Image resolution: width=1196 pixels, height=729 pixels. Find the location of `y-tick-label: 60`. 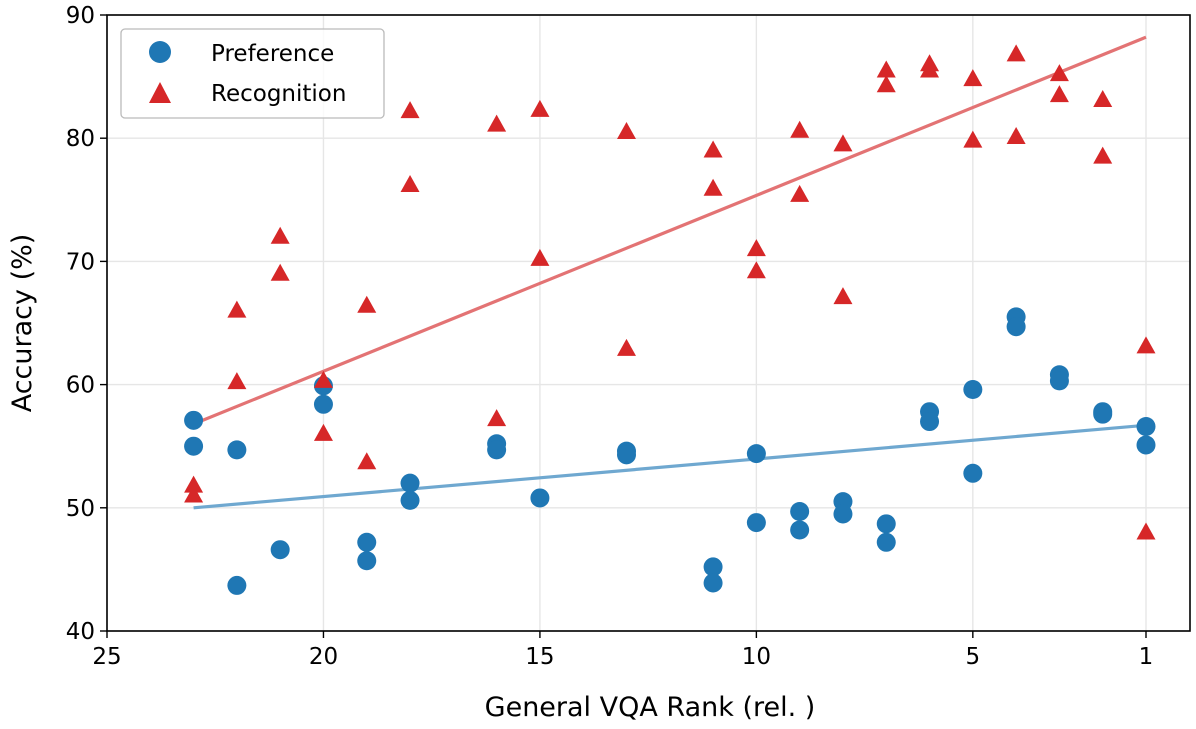

y-tick-label: 60 is located at coordinates (80, 386).